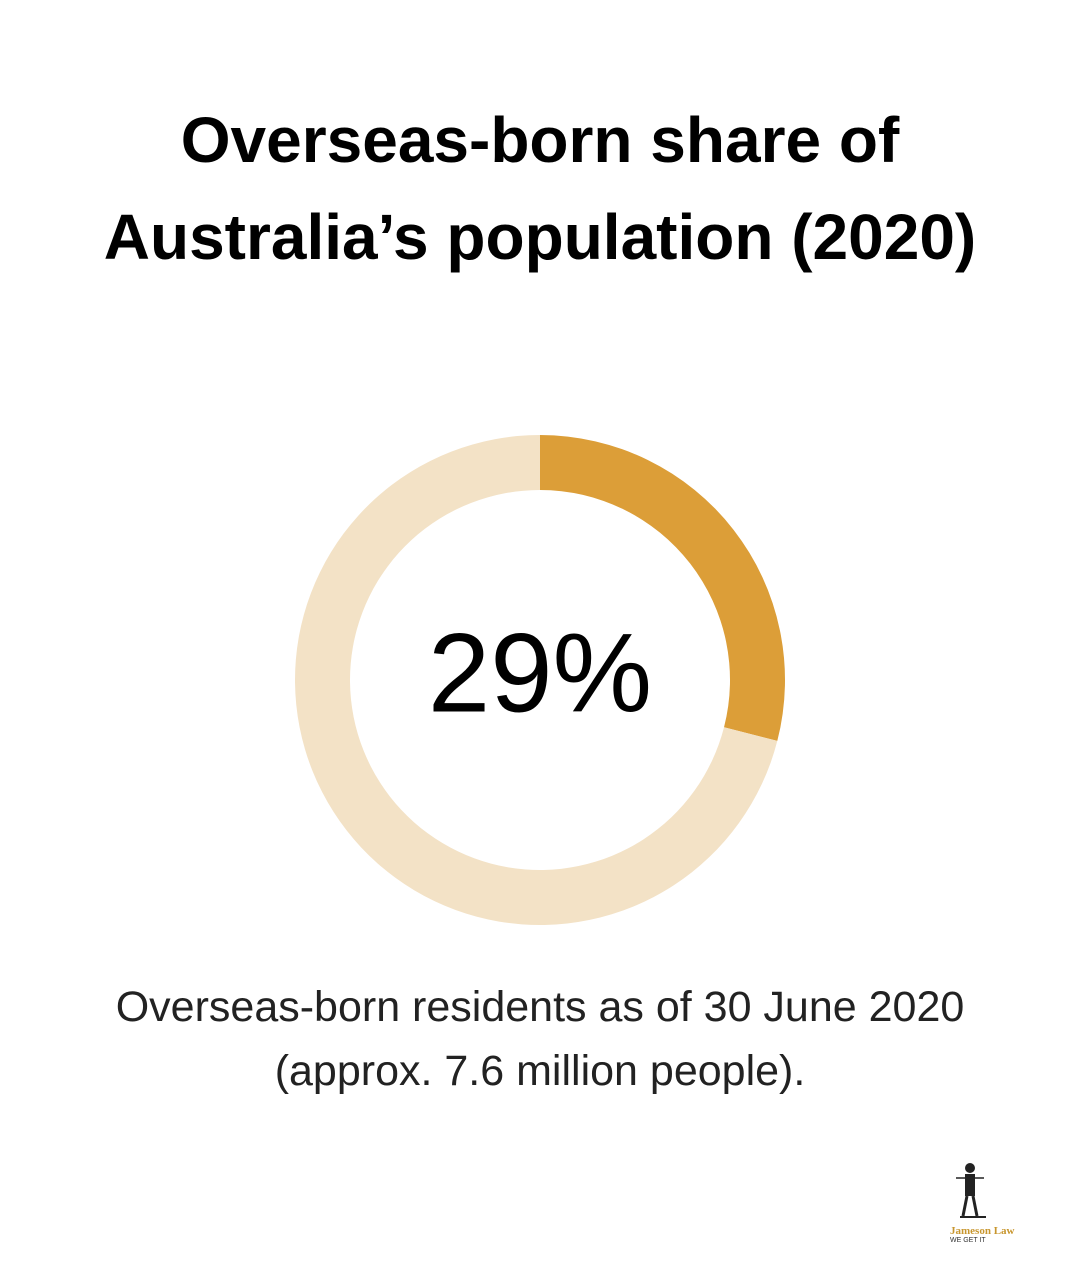 This screenshot has width=1080, height=1282. Describe the element at coordinates (968, 1240) in the screenshot. I see `logo-tagline: WE GET IT` at that location.